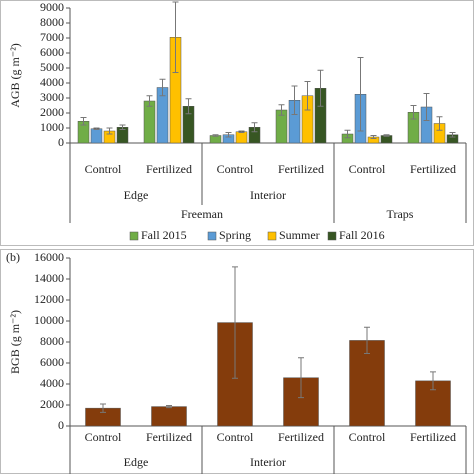 The height and width of the screenshot is (474, 474). Describe the element at coordinates (362, 235) in the screenshot. I see `legend-label: Fall 2016` at that location.